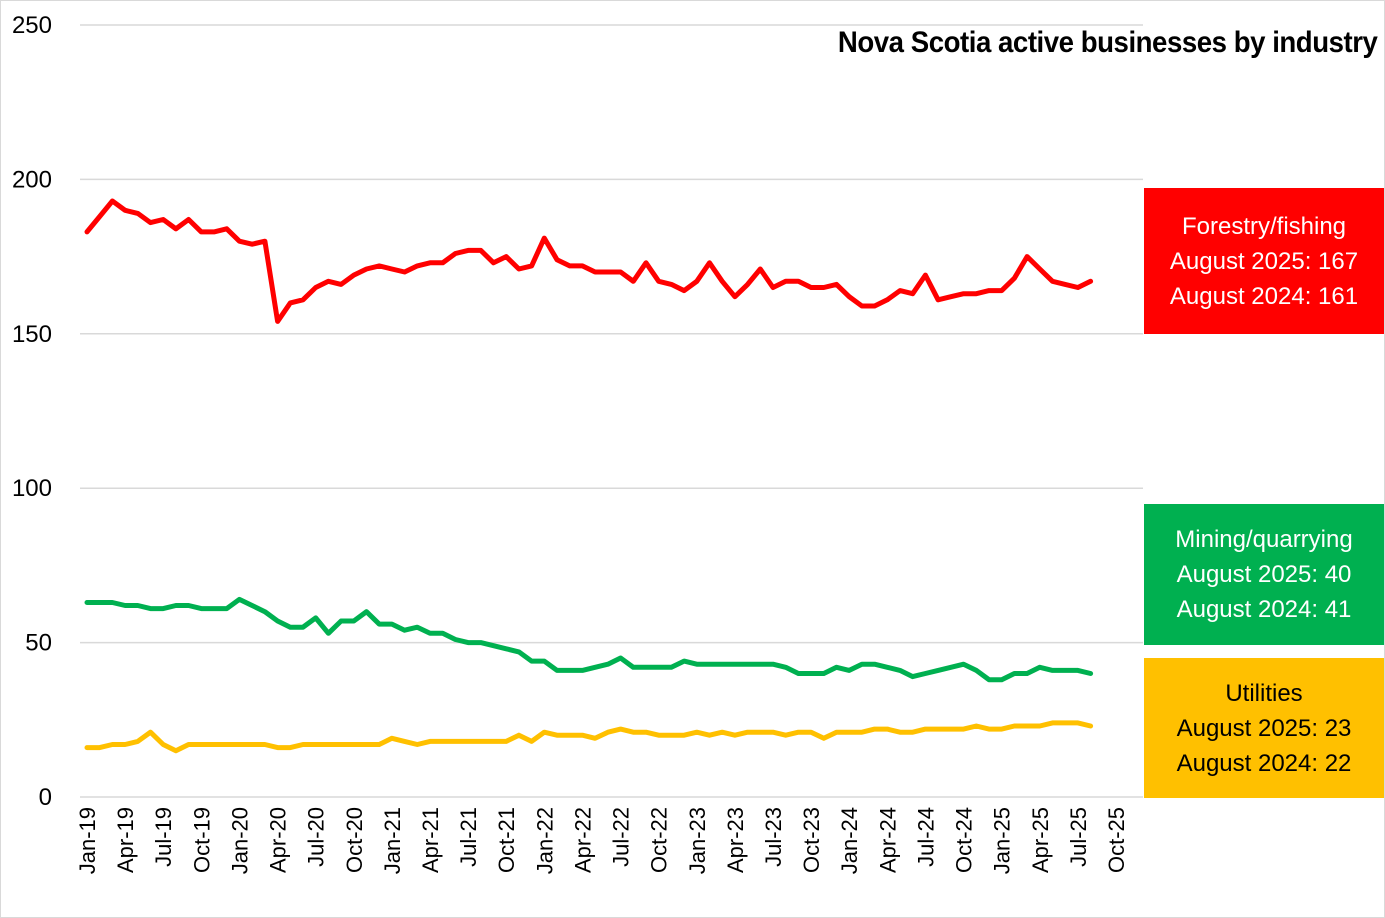  Describe the element at coordinates (887, 840) in the screenshot. I see `x-tick-label: Apr-24` at that location.